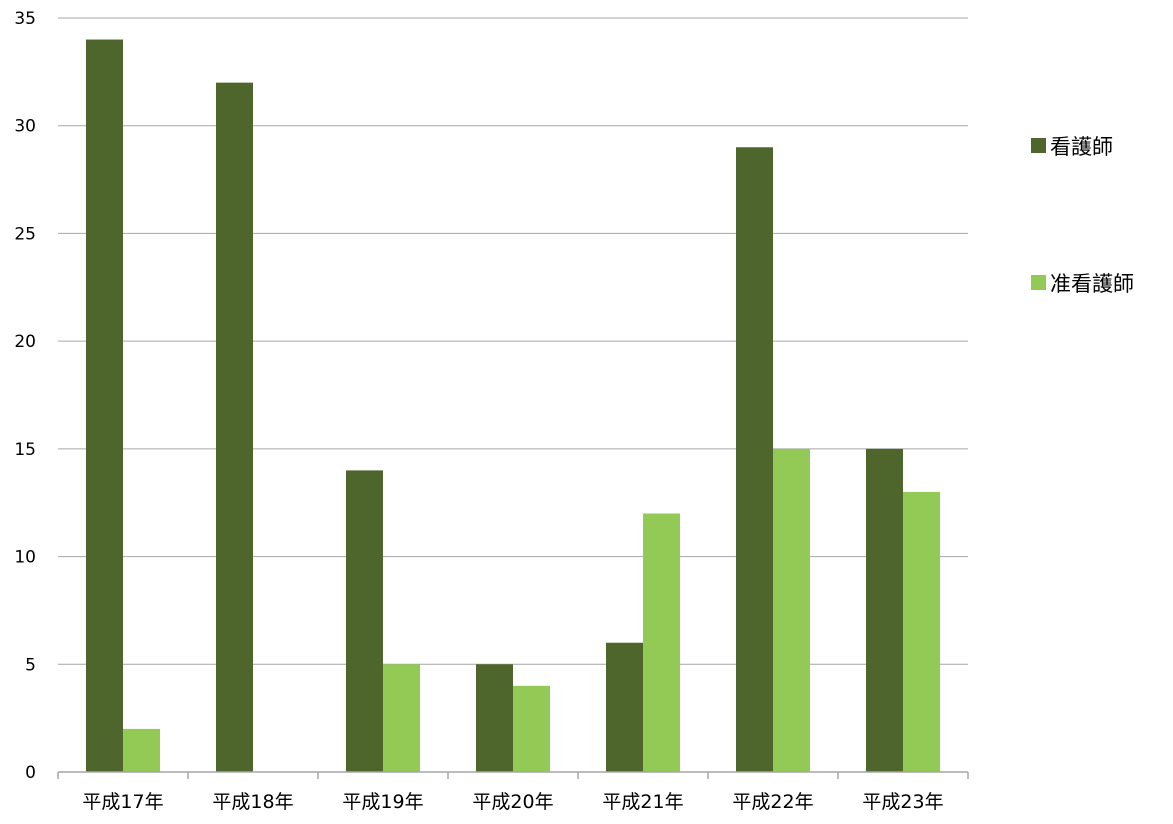 This screenshot has height=824, width=1173. What do you see at coordinates (25, 19) in the screenshot?
I see `y-tick-label-35: 35` at bounding box center [25, 19].